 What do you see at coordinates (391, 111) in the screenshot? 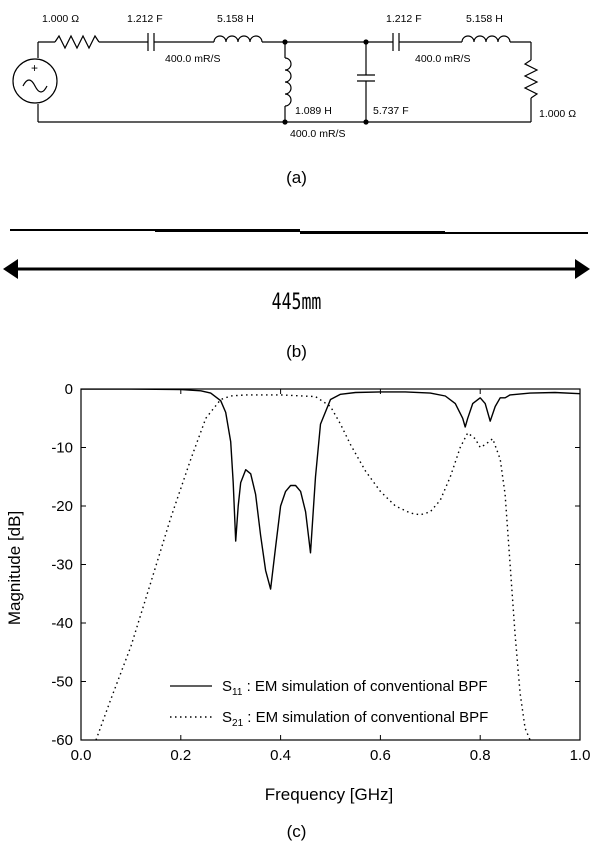
I see `label-c-shunt: 5.737 F` at bounding box center [391, 111].